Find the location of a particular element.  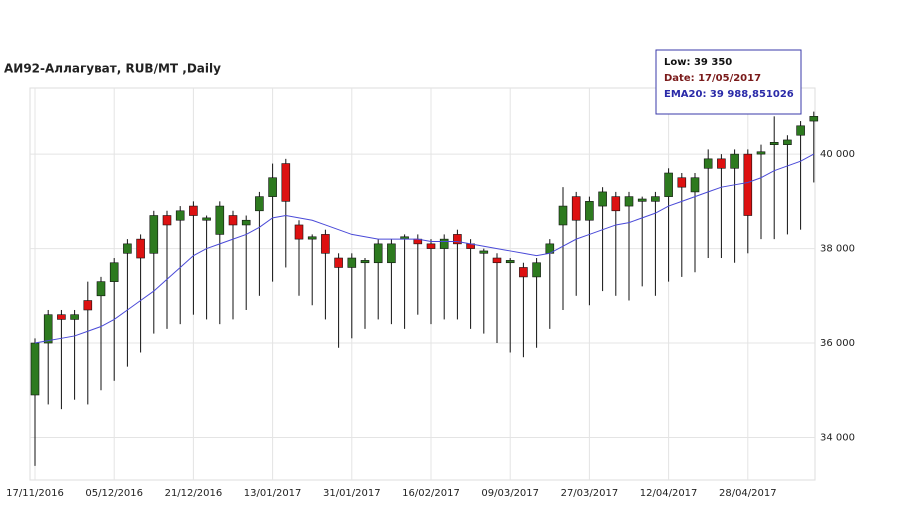

y-tick-label: 36 000 is located at coordinates (837, 343).